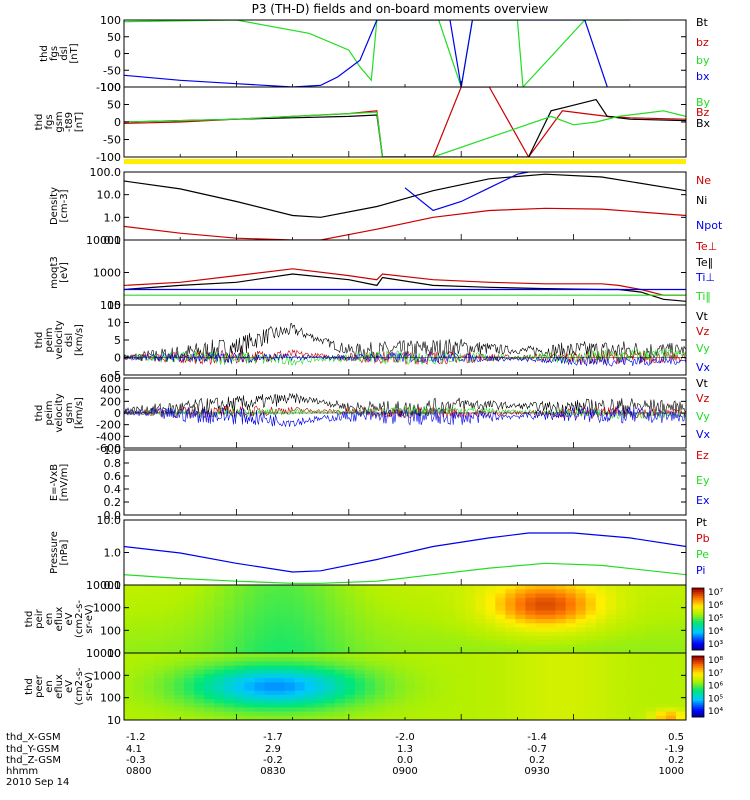  Describe the element at coordinates (74, 53) in the screenshot. I see `y-axis-label: [nT]` at that location.